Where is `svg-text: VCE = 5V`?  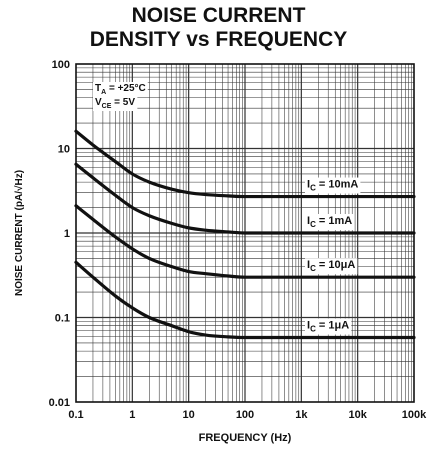 svg-text: VCE = 5V is located at coordinates (115, 103).